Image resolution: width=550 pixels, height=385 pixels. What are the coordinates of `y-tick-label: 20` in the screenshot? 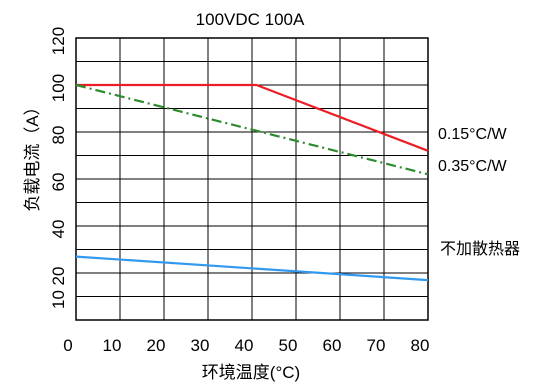 It's located at (58, 276).